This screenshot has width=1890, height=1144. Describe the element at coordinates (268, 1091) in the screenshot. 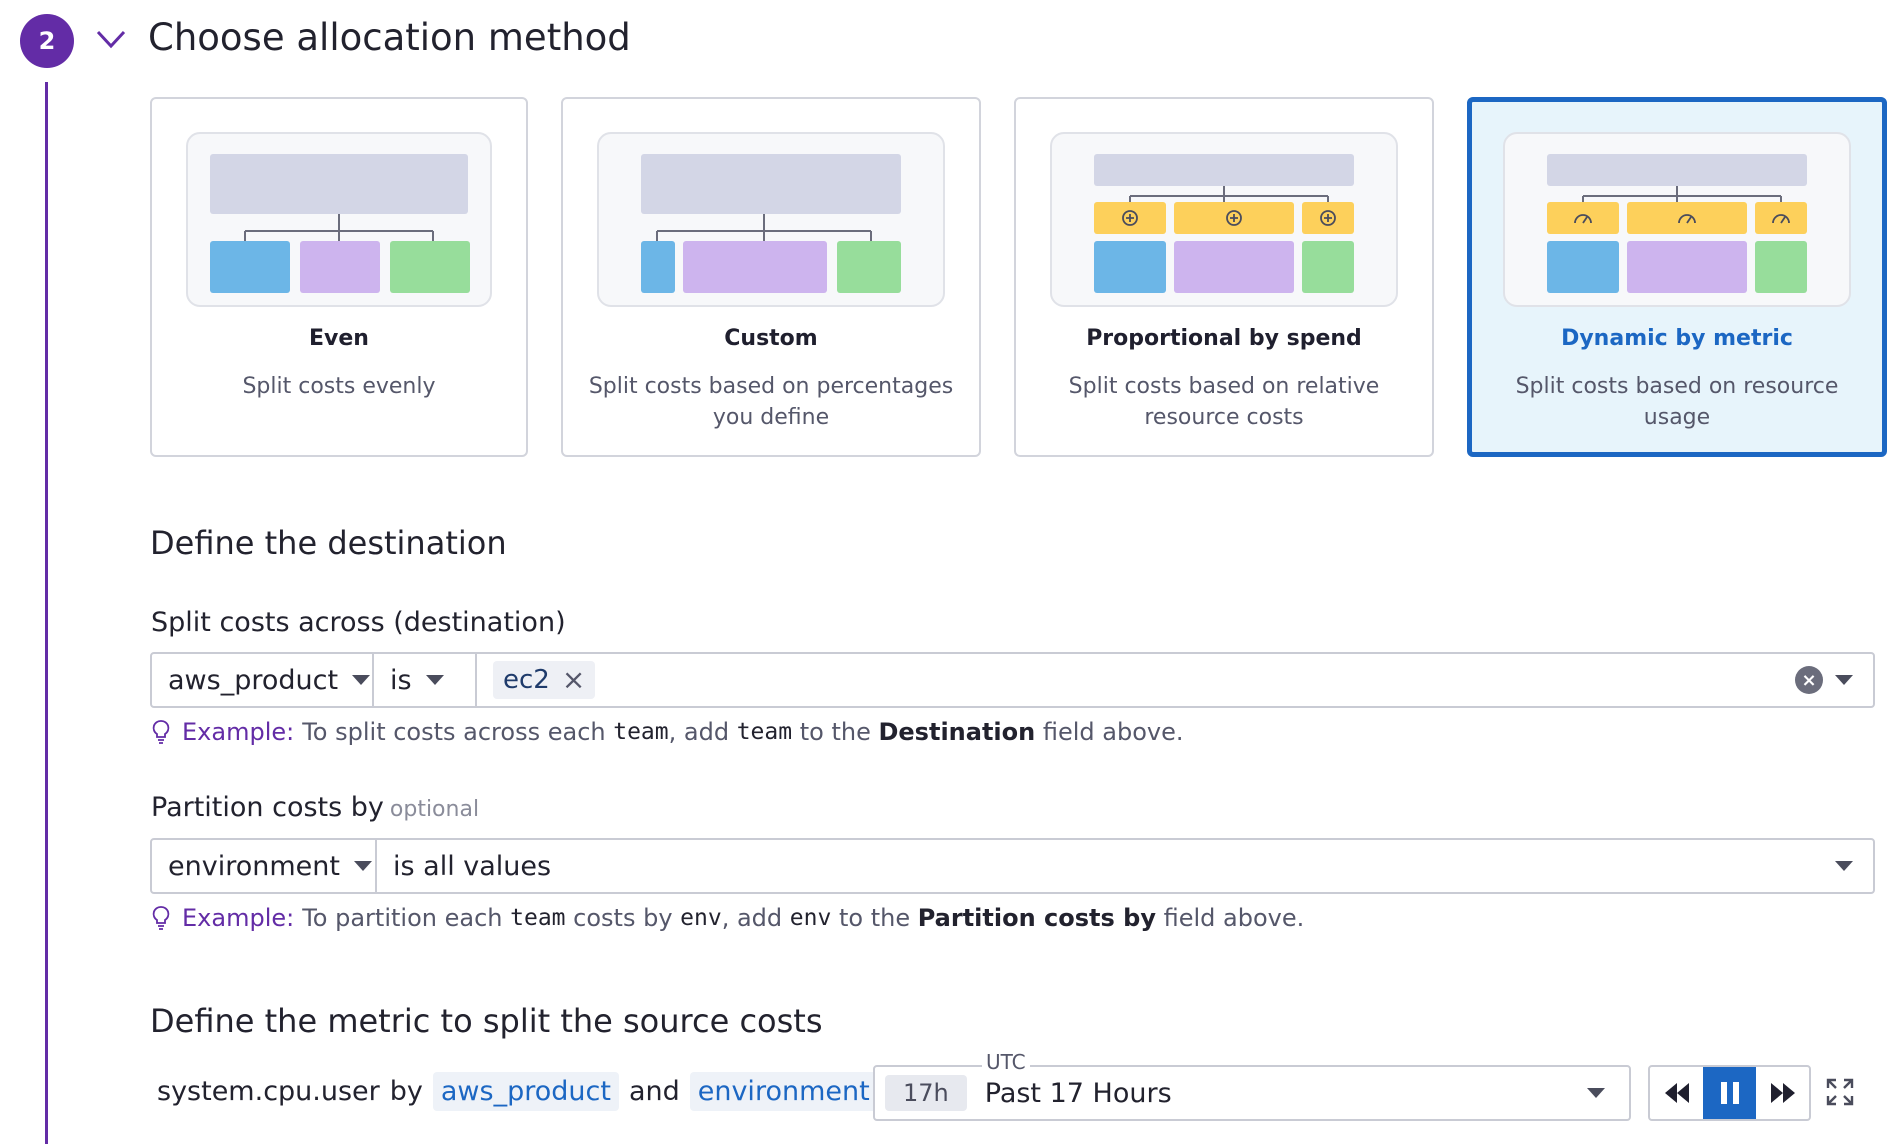

I see `metric-name: system.cpu.user` at that location.